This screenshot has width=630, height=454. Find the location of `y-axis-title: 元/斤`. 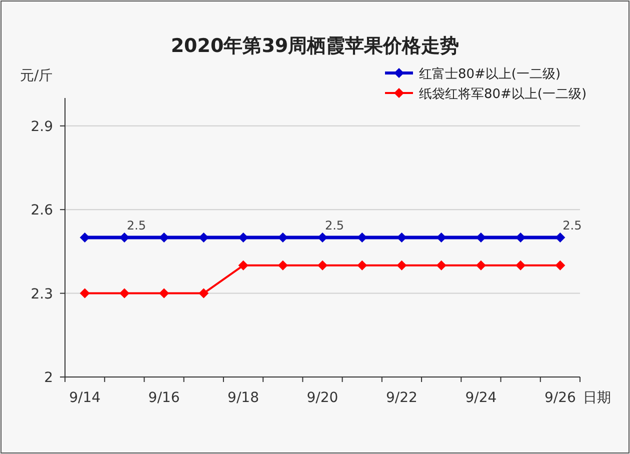

y-axis-title: 元/斤 is located at coordinates (36, 76).